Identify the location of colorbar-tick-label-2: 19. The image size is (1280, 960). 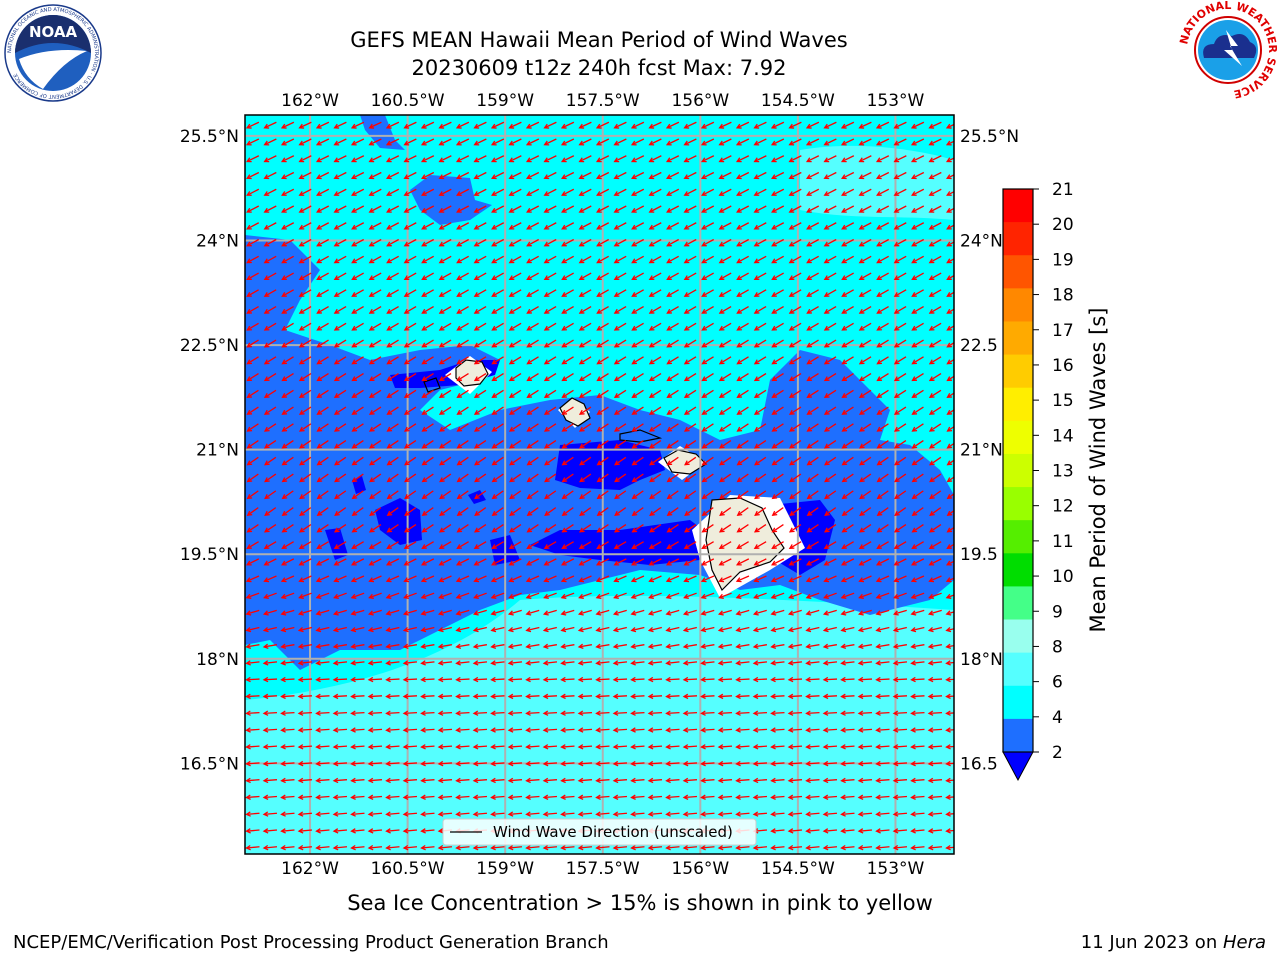
(1063, 260).